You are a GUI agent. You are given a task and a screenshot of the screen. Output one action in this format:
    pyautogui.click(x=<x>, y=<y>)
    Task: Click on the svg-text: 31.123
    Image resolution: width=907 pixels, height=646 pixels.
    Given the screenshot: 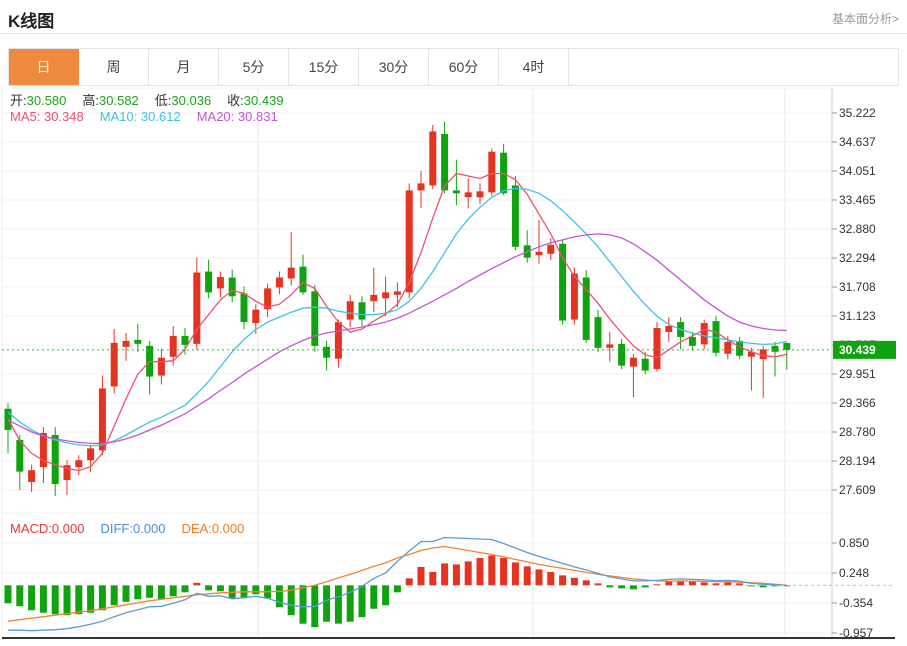 What is the action you would take?
    pyautogui.click(x=857, y=316)
    